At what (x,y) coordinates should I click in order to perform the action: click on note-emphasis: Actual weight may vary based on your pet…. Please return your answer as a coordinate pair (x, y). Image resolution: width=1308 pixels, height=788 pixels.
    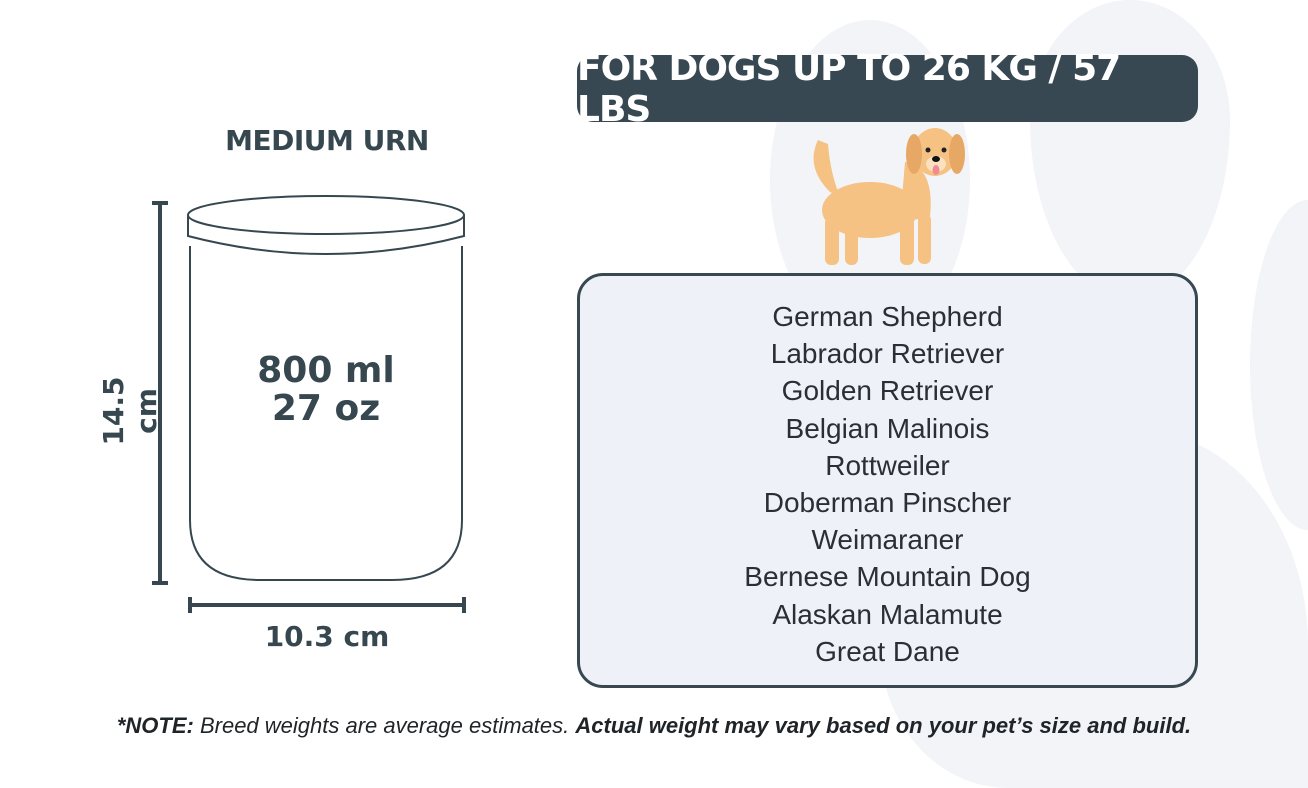
    Looking at the image, I should click on (883, 725).